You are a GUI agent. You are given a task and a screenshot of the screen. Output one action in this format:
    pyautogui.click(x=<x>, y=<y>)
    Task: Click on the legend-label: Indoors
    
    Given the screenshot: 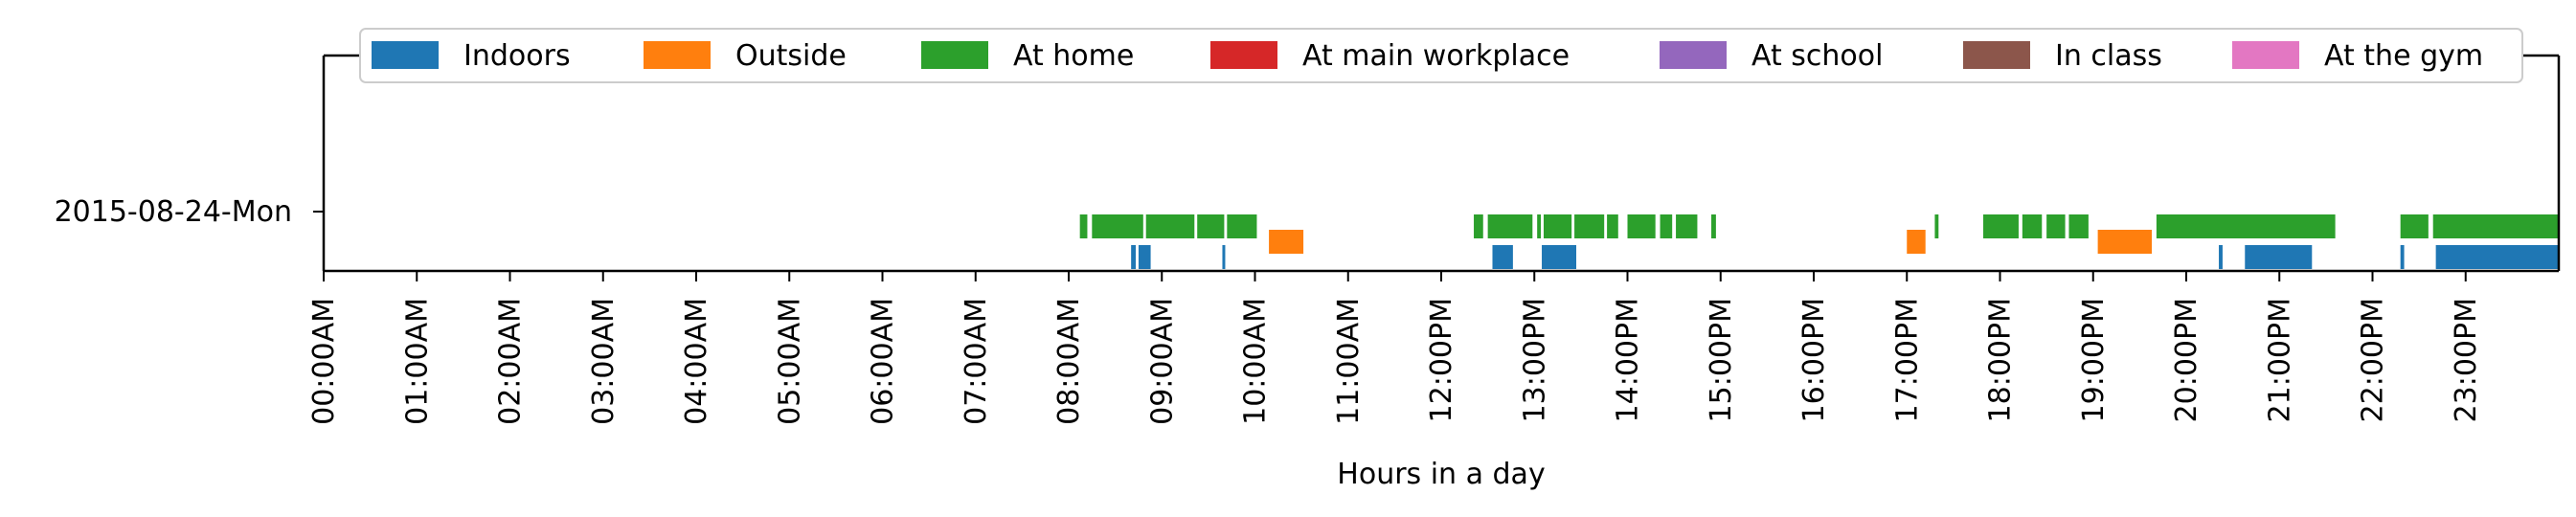 What is the action you would take?
    pyautogui.click(x=517, y=56)
    